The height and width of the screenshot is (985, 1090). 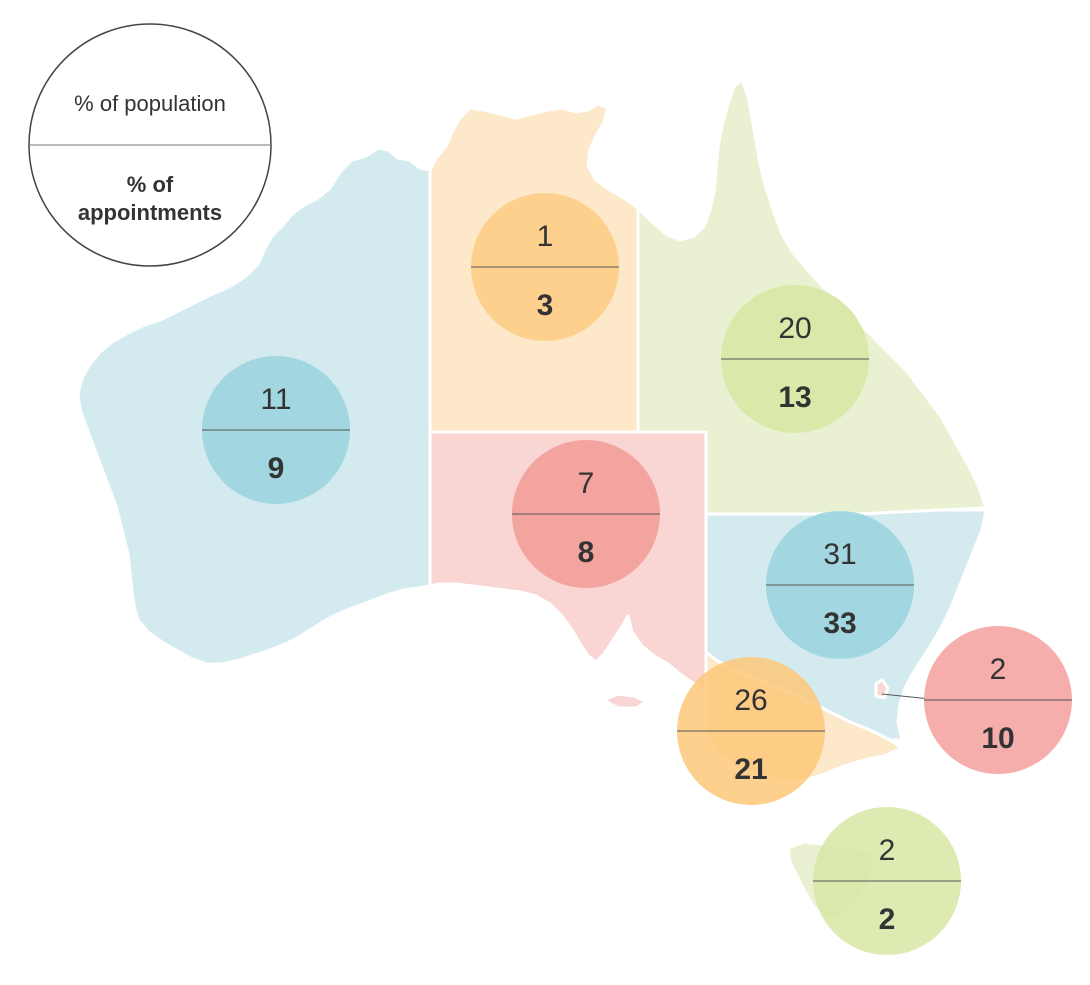 I want to click on marker-vic-appointments: 21, so click(x=750, y=769).